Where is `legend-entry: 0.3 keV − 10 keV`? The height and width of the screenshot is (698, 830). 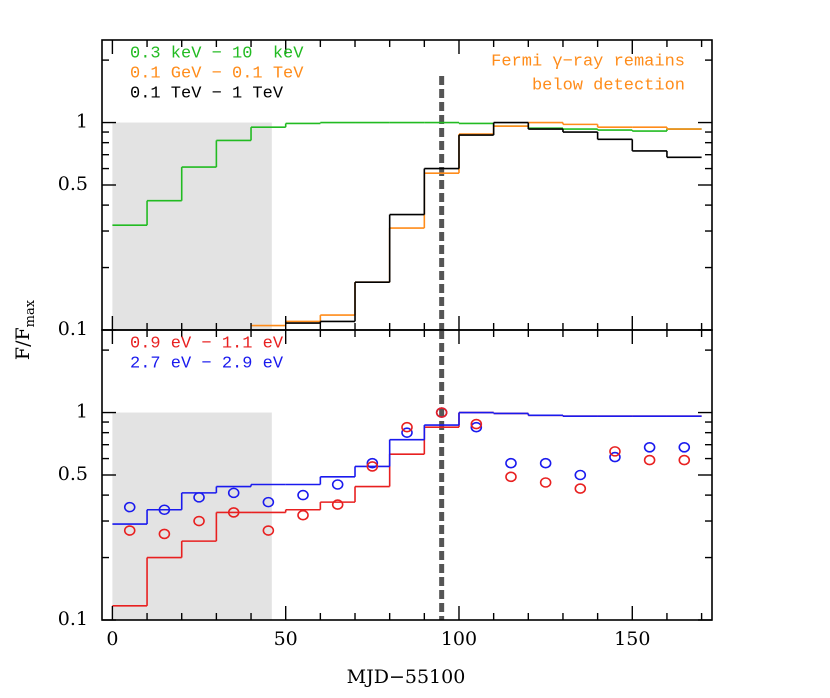 legend-entry: 0.3 keV − 10 keV is located at coordinates (217, 53).